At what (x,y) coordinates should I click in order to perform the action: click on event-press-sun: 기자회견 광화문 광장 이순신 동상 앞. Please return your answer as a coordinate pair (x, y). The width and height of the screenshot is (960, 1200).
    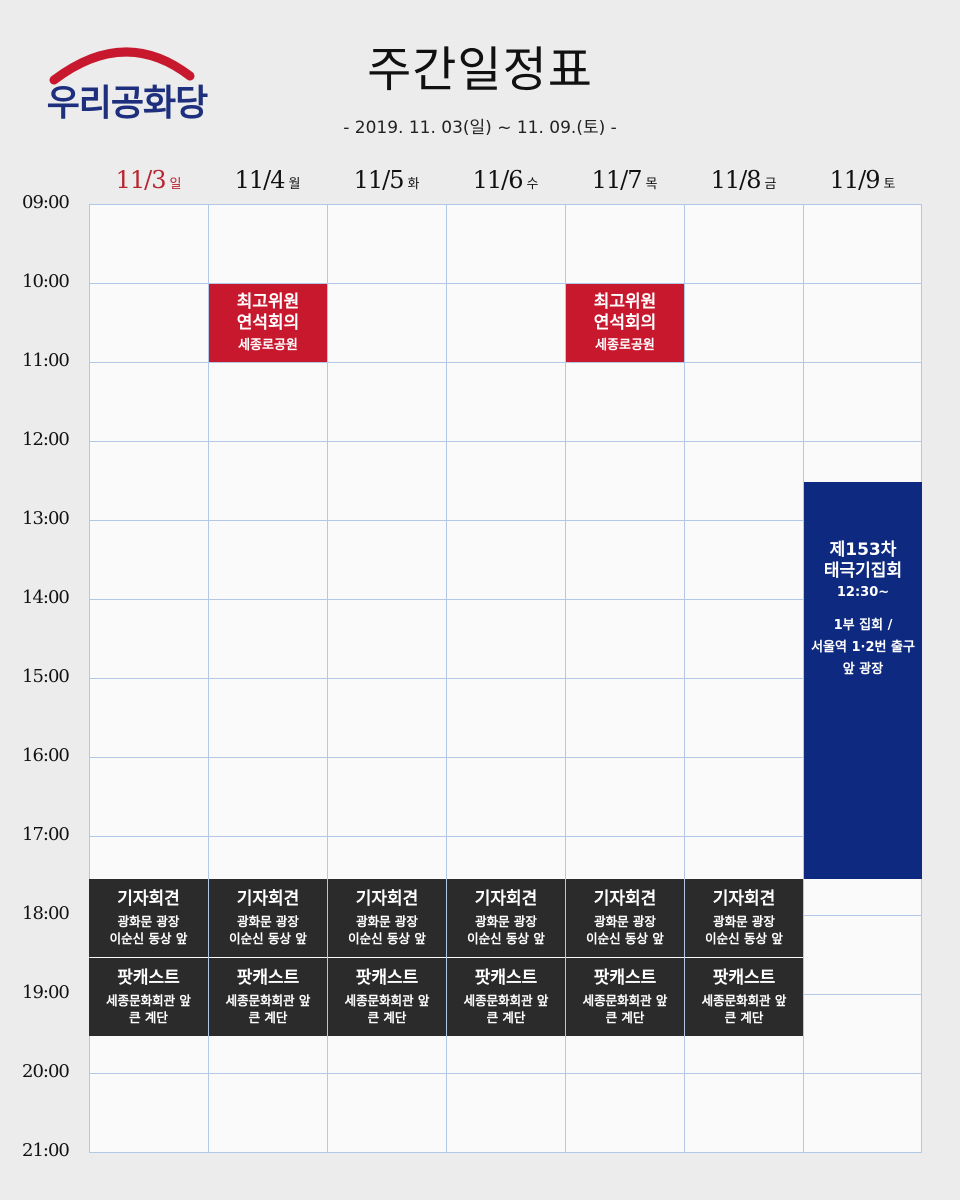
    Looking at the image, I should click on (148, 918).